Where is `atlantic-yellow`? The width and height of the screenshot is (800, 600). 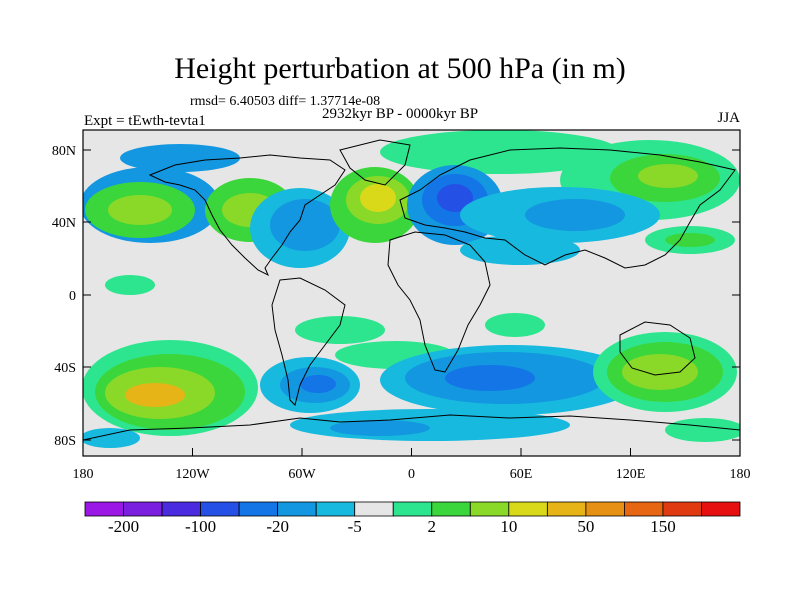 atlantic-yellow is located at coordinates (378, 198).